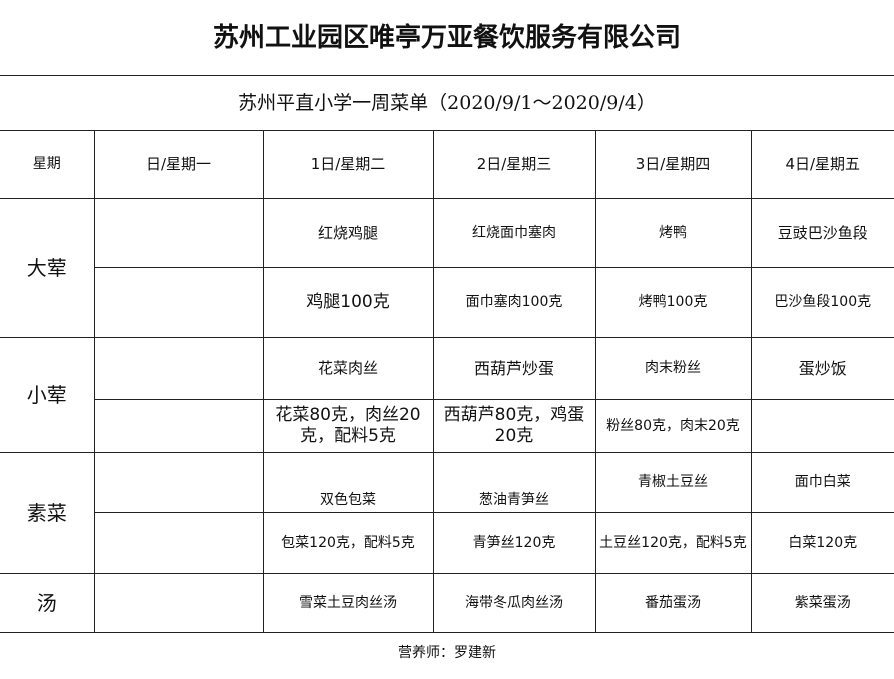  Describe the element at coordinates (348, 368) in the screenshot. I see `dish-cell: 花菜肉丝` at that location.